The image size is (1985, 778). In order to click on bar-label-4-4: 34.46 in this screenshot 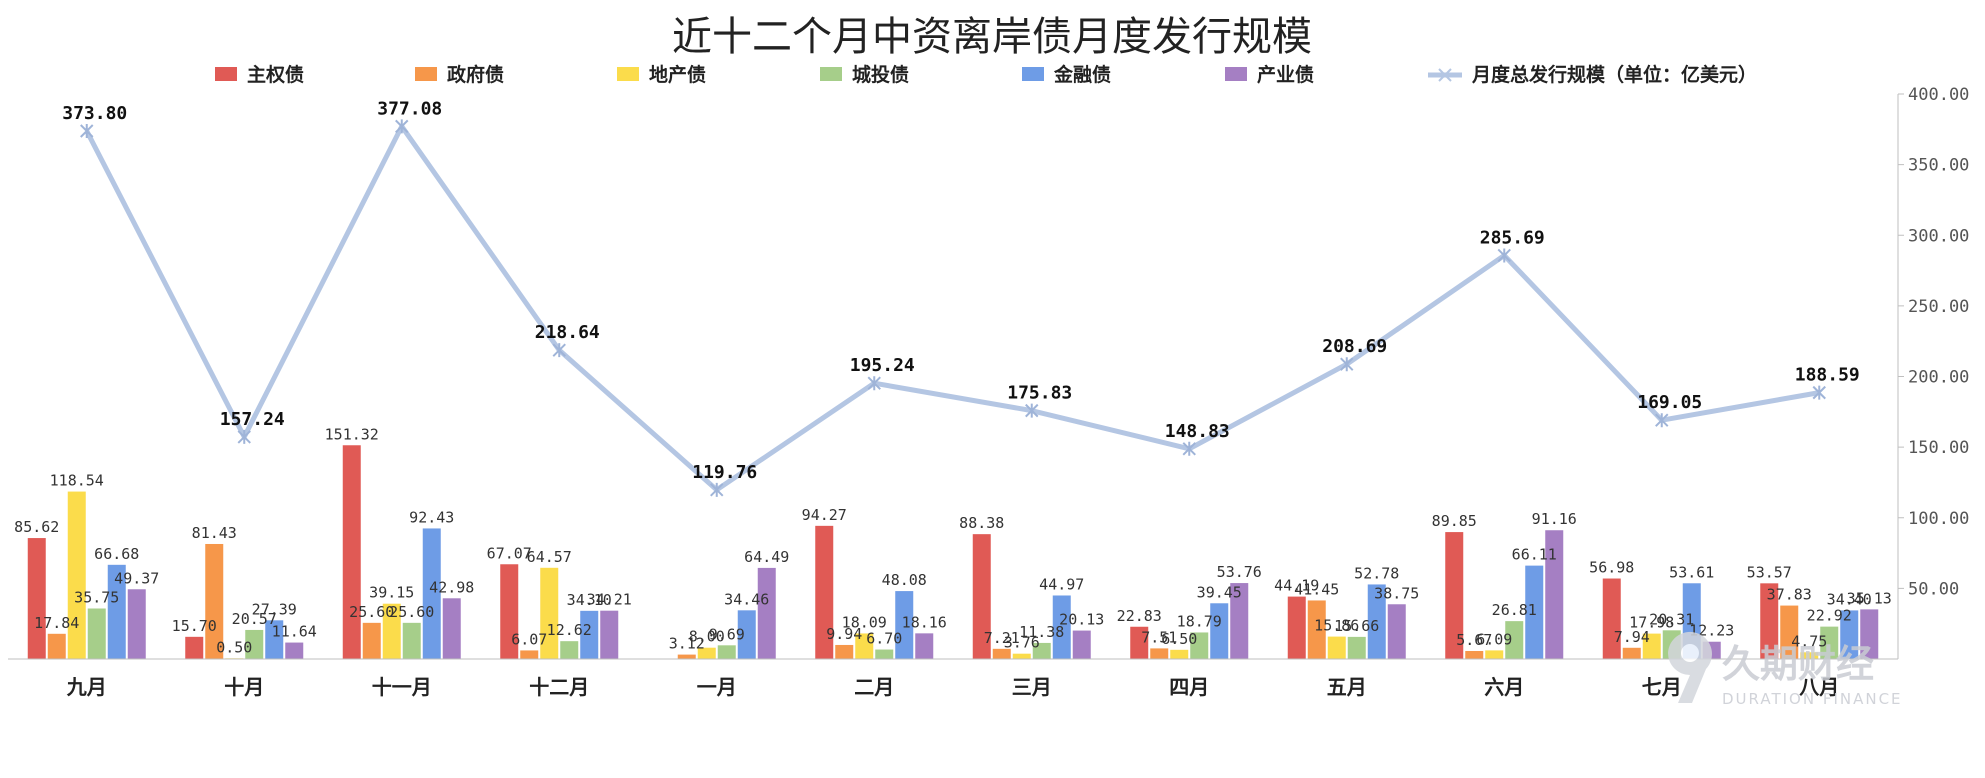, I will do `click(746, 599)`.